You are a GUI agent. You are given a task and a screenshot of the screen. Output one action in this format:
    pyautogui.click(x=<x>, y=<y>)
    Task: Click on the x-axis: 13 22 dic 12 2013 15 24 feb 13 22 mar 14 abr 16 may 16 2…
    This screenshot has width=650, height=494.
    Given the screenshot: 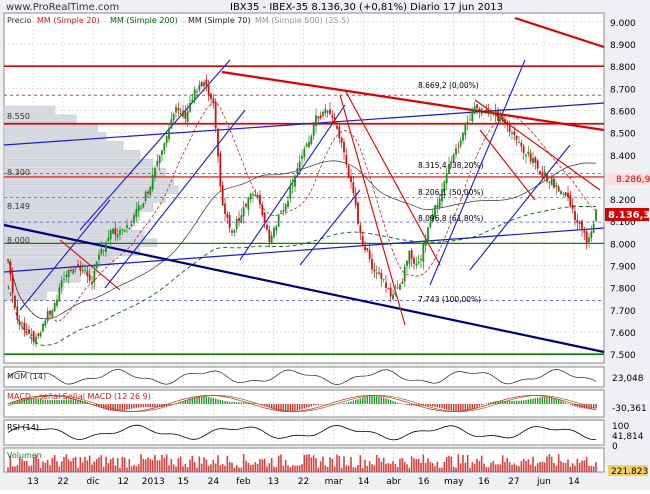 What is the action you would take?
    pyautogui.click(x=303, y=482)
    